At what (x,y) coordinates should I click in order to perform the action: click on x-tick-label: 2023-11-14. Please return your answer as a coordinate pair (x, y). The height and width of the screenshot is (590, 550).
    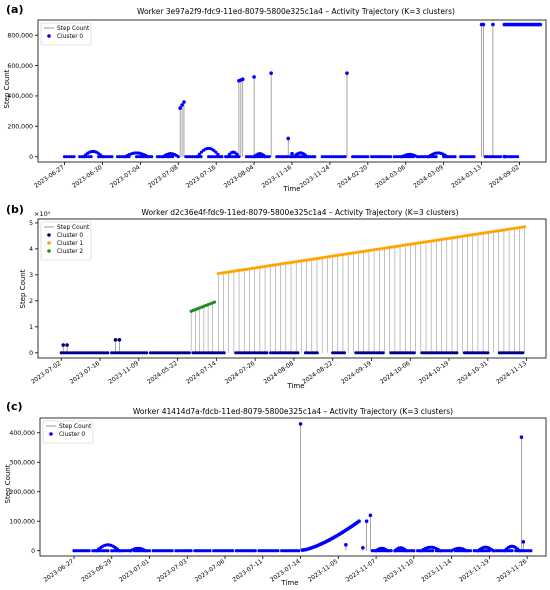
    Looking at the image, I should click on (436, 571).